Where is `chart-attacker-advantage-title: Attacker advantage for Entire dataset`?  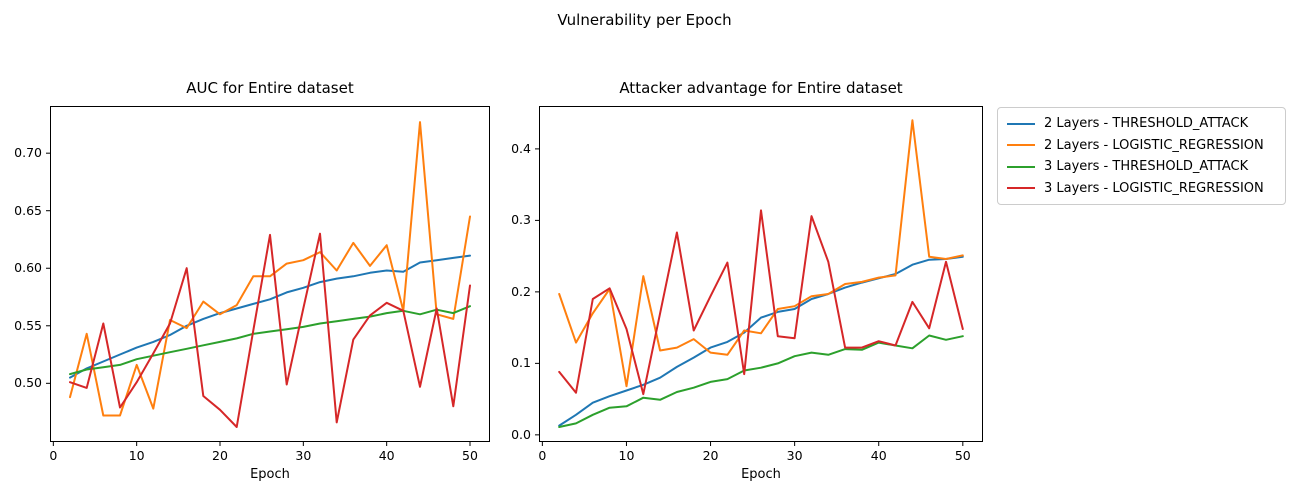
chart-attacker-advantage-title: Attacker advantage for Entire dataset is located at coordinates (761, 88).